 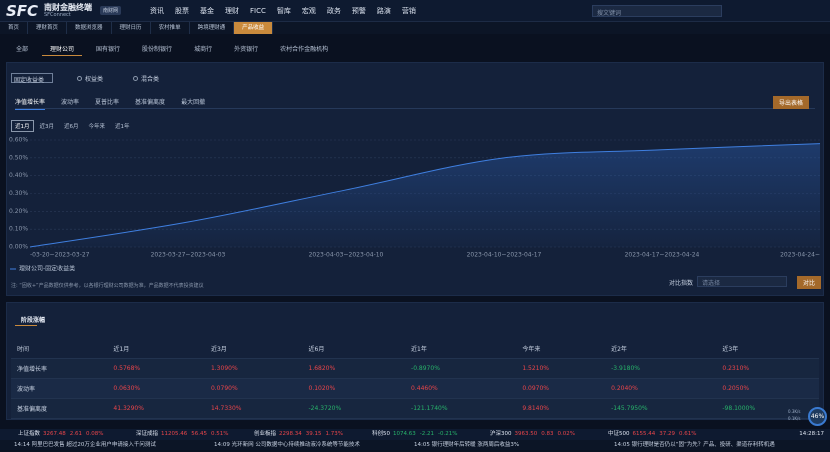 I want to click on radio-group: 权益类 混合类, so click(x=133, y=78).